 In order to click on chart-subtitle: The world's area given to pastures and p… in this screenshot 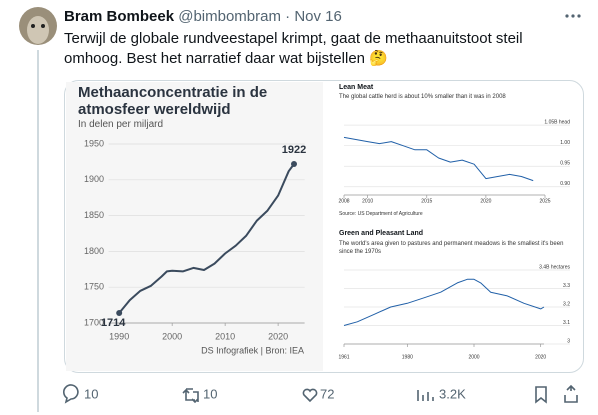, I will do `click(451, 248)`.